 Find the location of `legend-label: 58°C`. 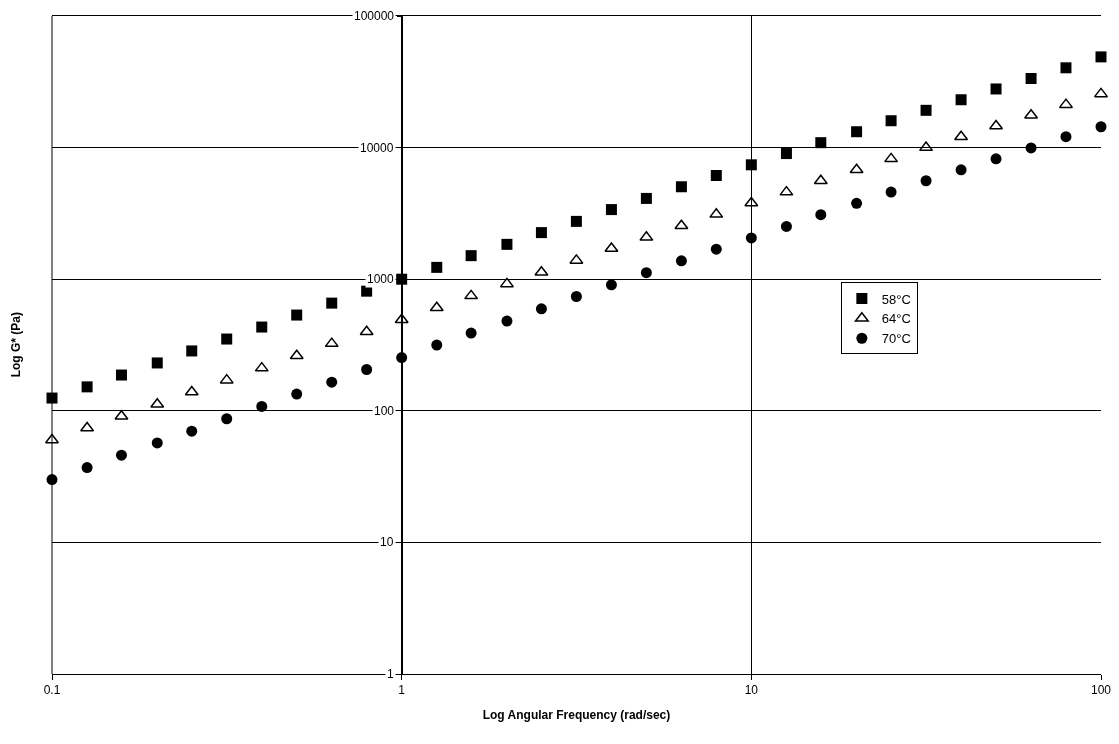

legend-label: 58°C is located at coordinates (896, 299).